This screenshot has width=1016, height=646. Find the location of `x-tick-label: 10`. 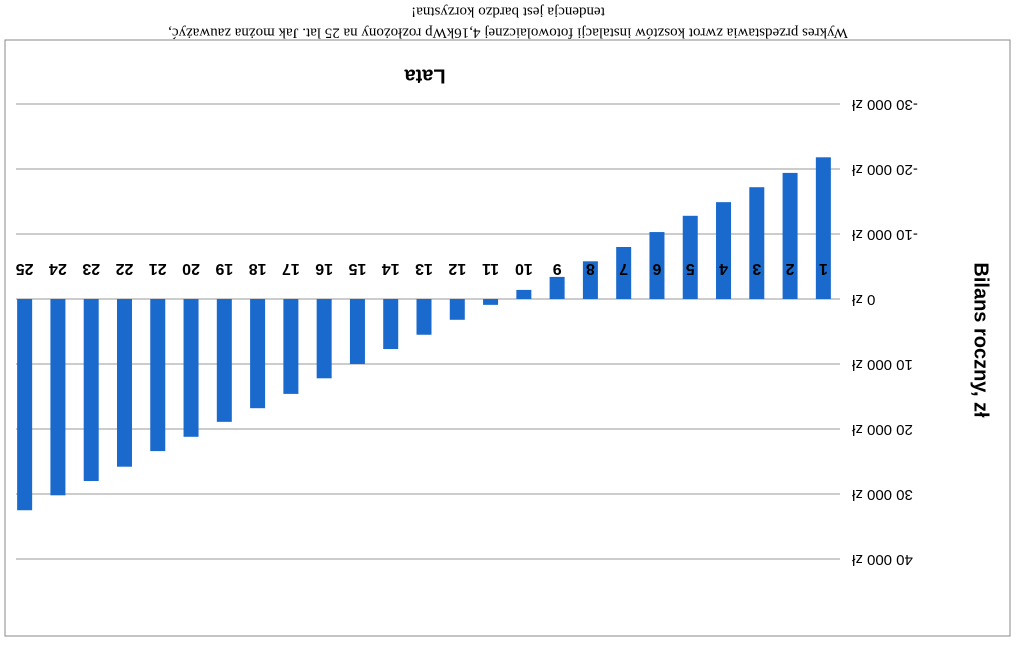

x-tick-label: 10 is located at coordinates (524, 268).